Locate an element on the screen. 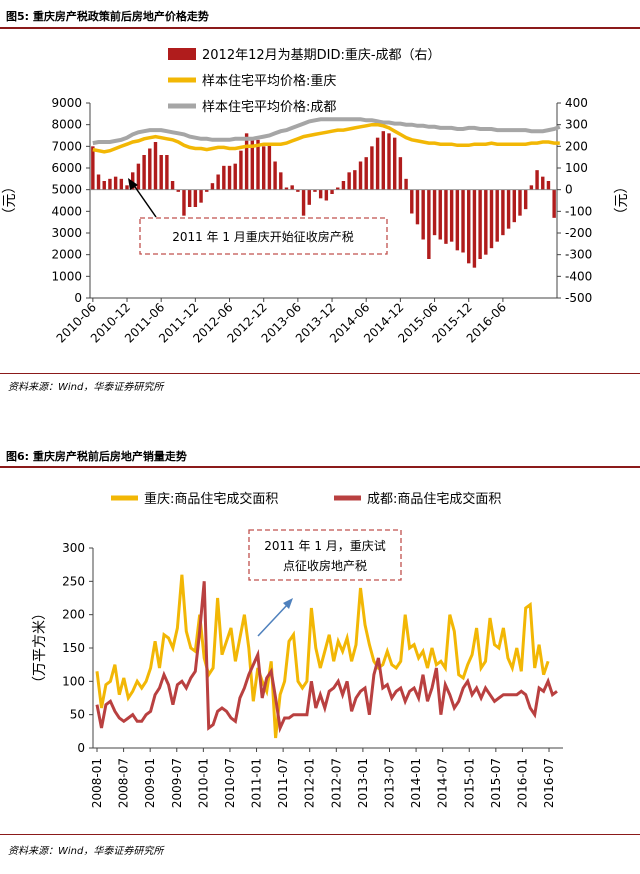  x-tick-label: 2013-01 is located at coordinates (363, 783).